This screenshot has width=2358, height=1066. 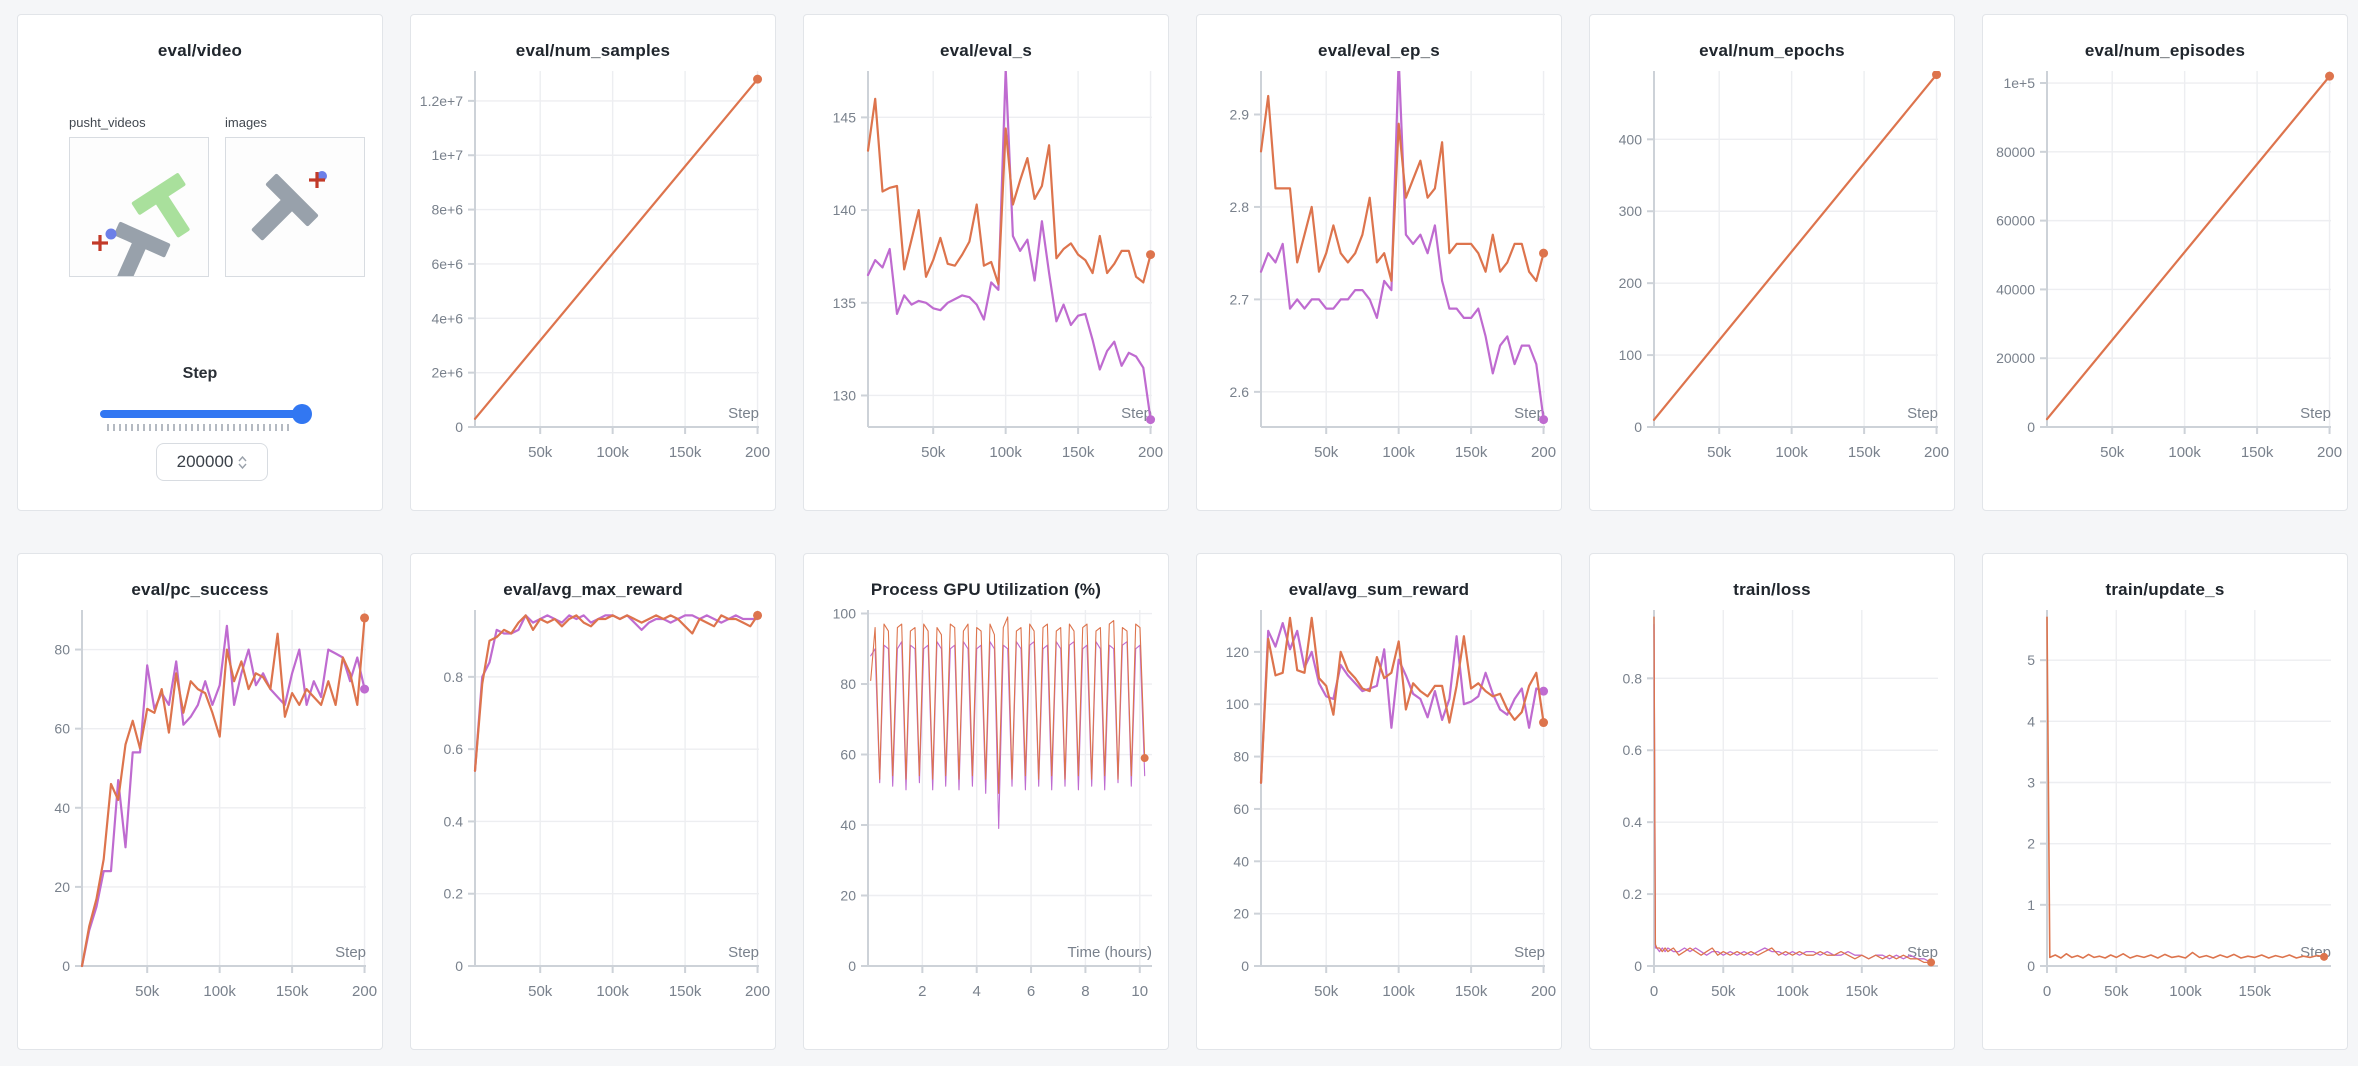 I want to click on chart-plot: 0 0.2 0.4 0.6 0.8 50k 100k 150k 200 Step, so click(x=593, y=814).